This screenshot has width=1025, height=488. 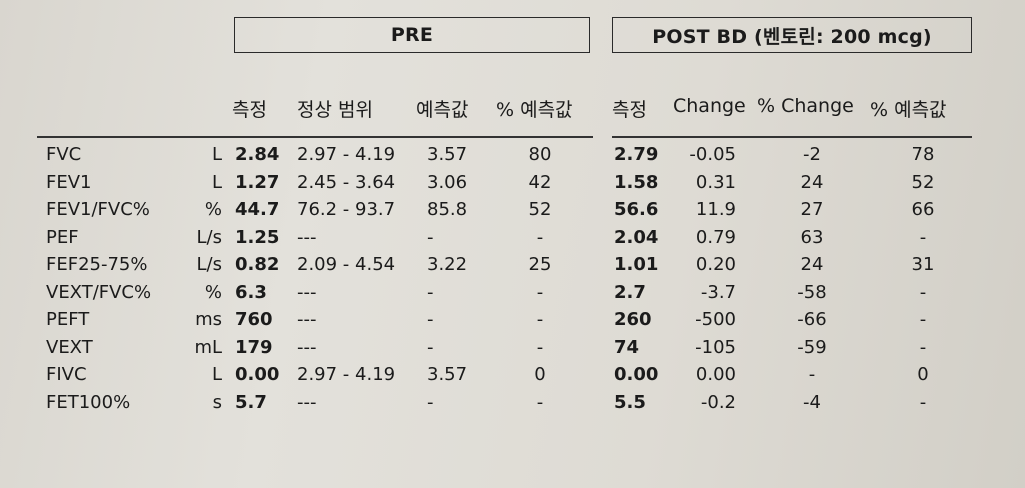 What do you see at coordinates (636, 209) in the screenshot?
I see `cell-post: 56.6` at bounding box center [636, 209].